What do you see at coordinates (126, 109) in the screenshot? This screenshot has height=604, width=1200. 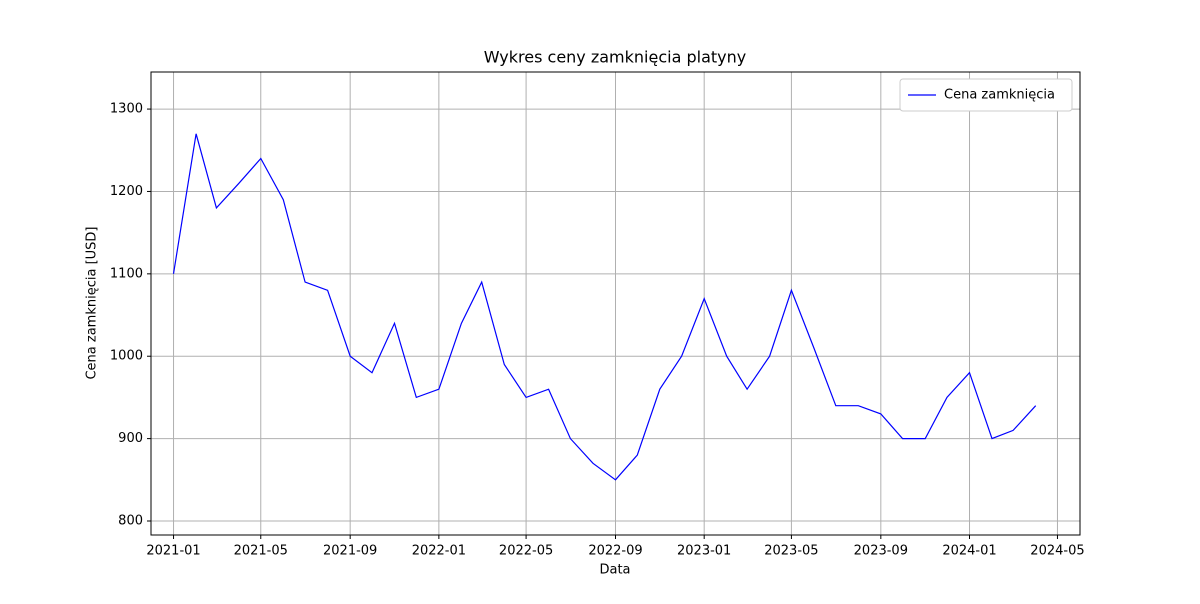 I see `y-tick-label: 1300` at bounding box center [126, 109].